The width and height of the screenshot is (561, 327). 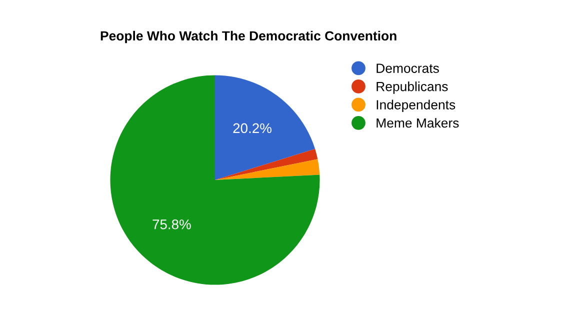 I want to click on legend-label: Democrats, so click(x=407, y=68).